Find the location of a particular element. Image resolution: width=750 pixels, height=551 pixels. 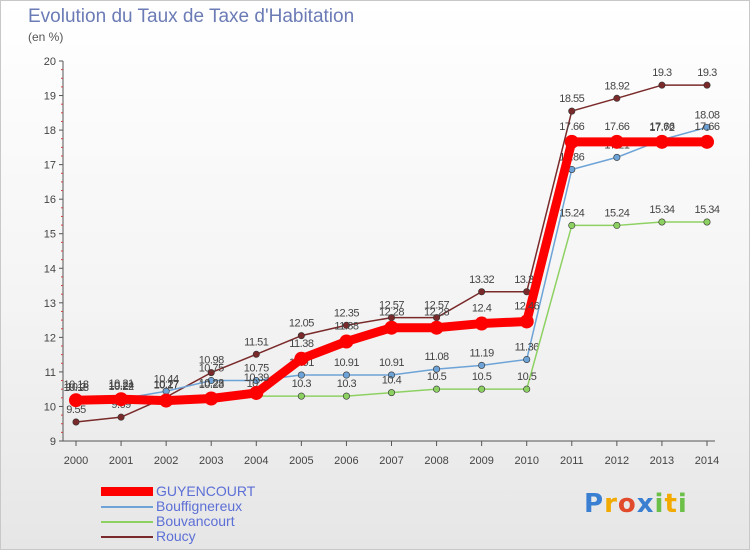

data-label: 18.92 is located at coordinates (616, 86).